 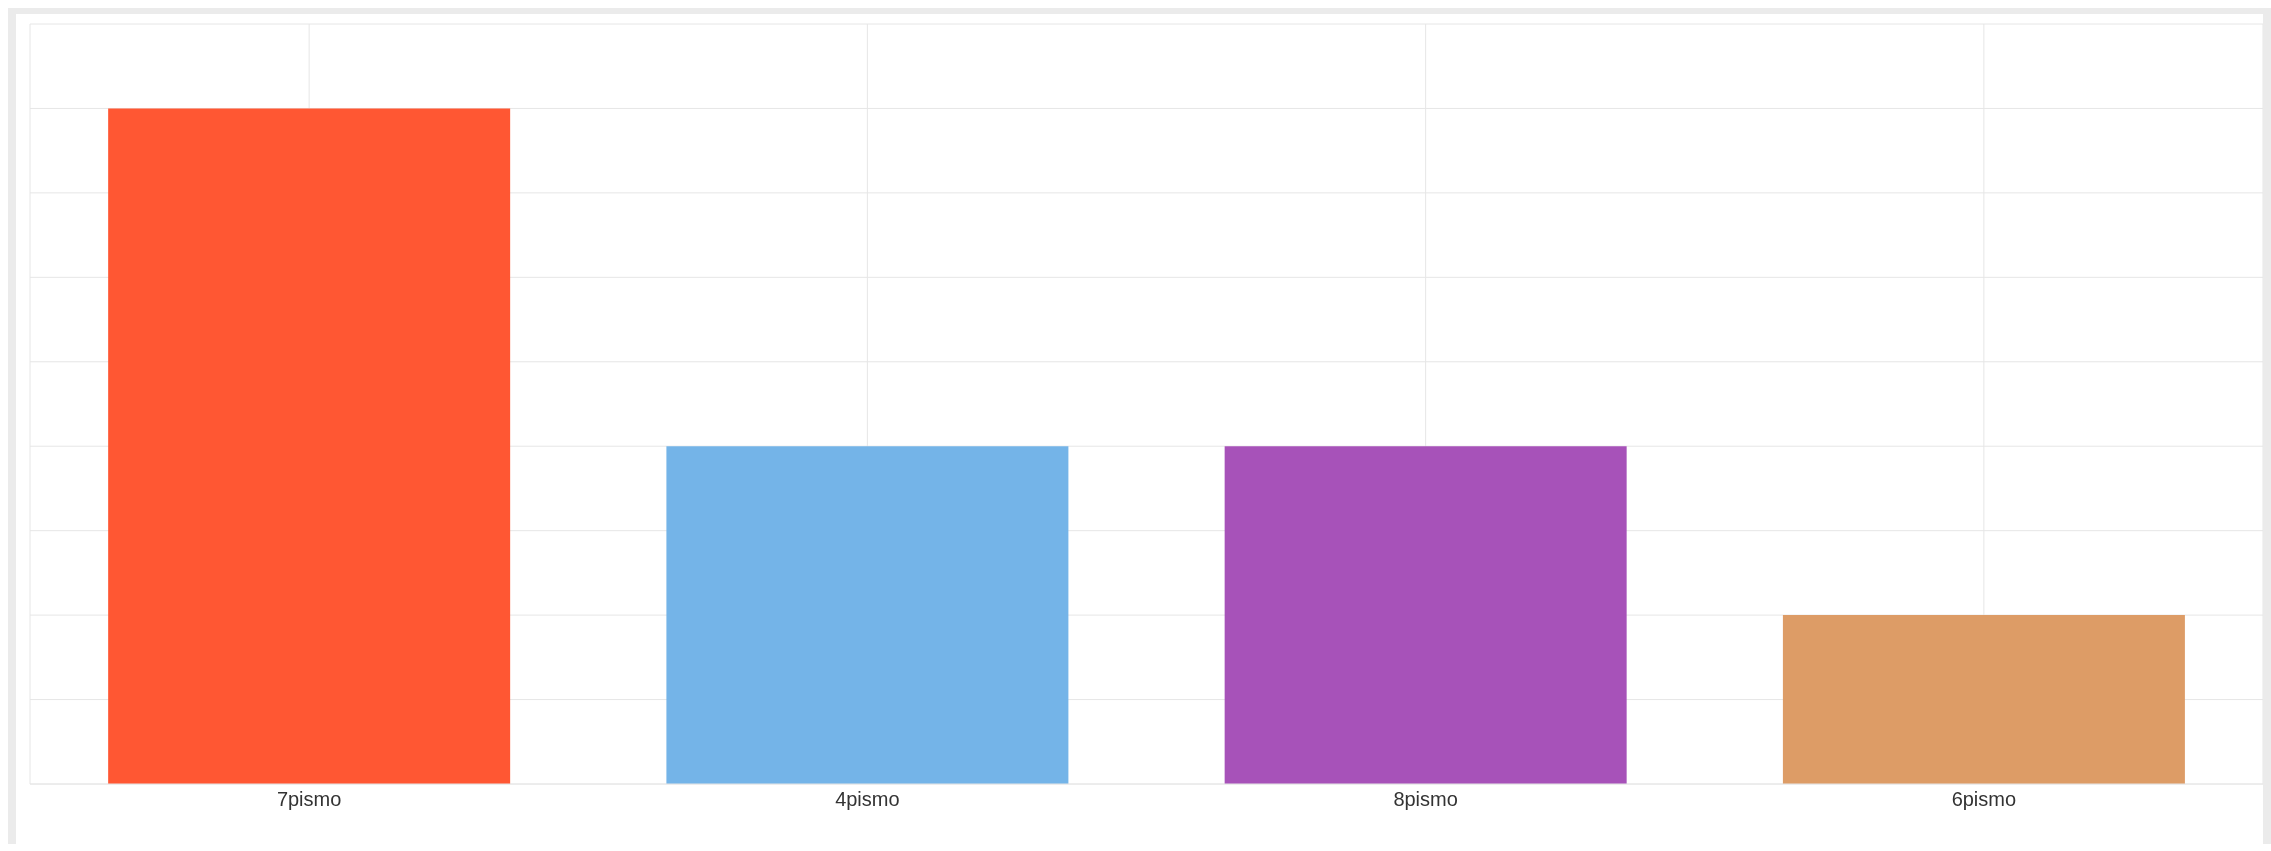 What do you see at coordinates (867, 799) in the screenshot?
I see `x-tick-label: 4pismo` at bounding box center [867, 799].